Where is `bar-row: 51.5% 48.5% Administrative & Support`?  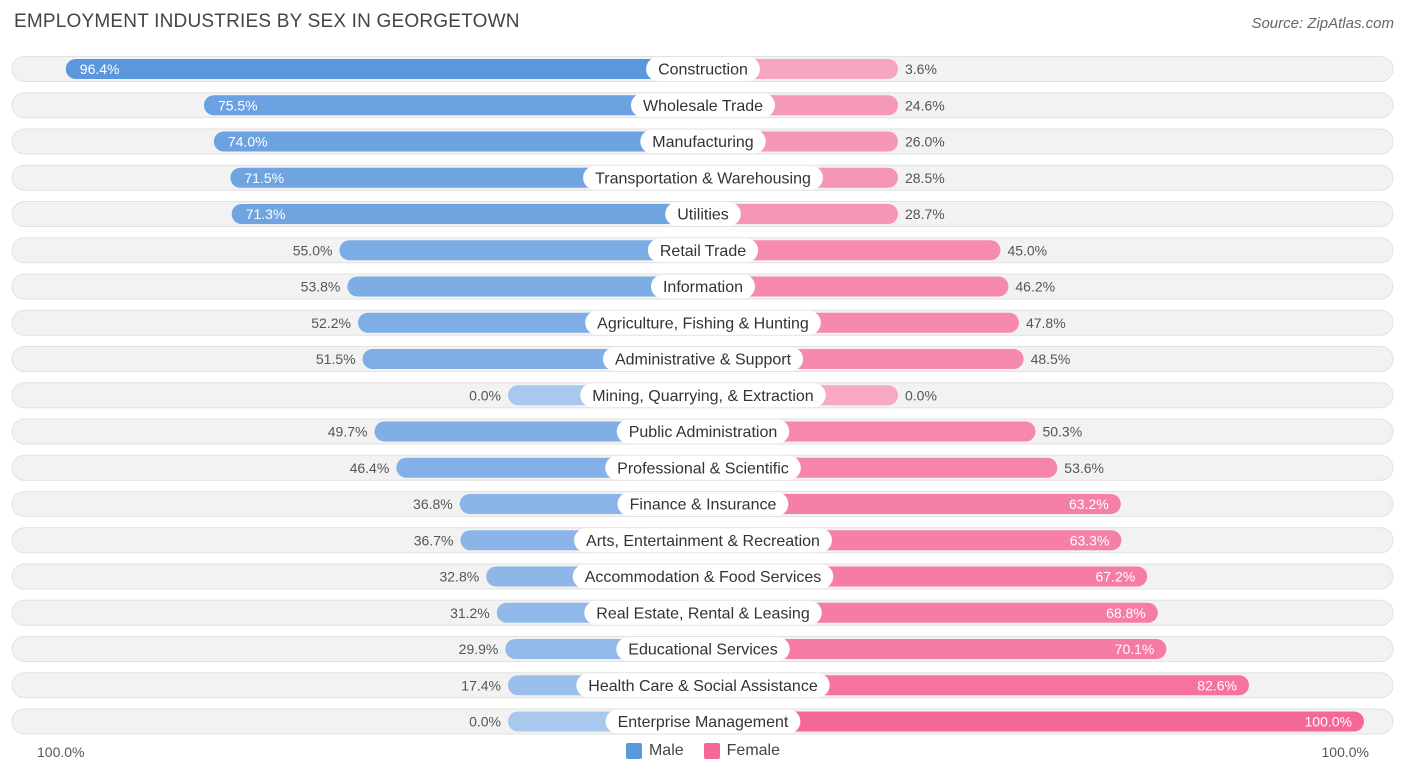 bar-row: 51.5% 48.5% Administrative & Support is located at coordinates (702, 359).